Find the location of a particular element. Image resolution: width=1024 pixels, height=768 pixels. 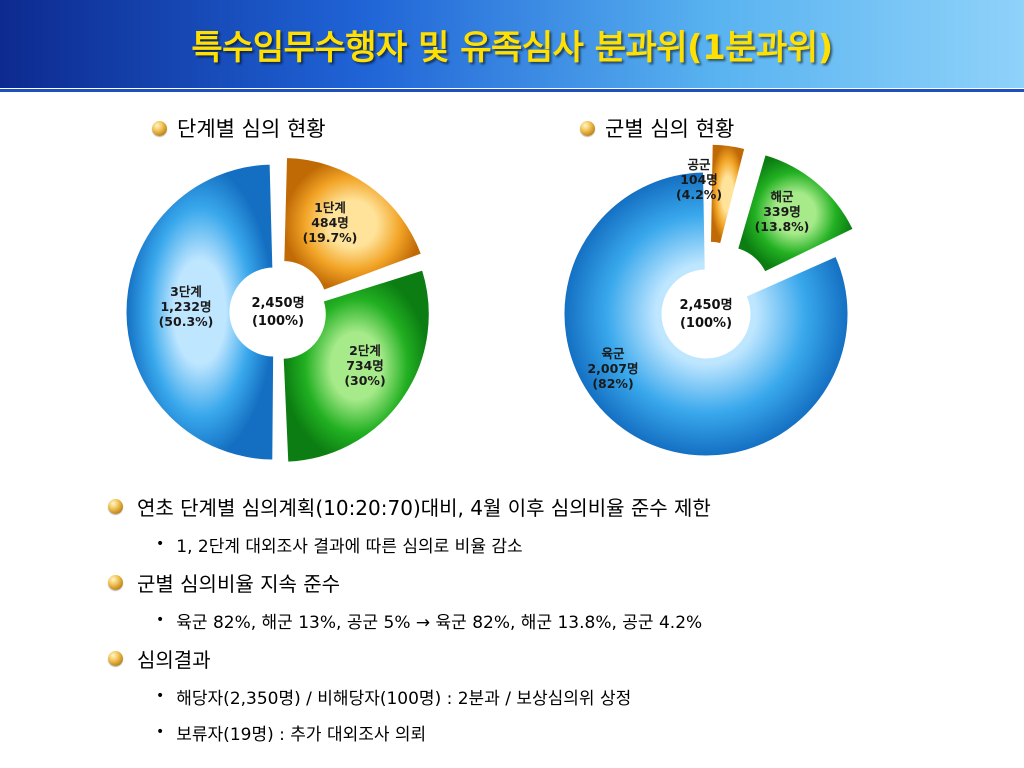

bullet-text: 군별 심의비율 지속 준수 is located at coordinates (239, 583).